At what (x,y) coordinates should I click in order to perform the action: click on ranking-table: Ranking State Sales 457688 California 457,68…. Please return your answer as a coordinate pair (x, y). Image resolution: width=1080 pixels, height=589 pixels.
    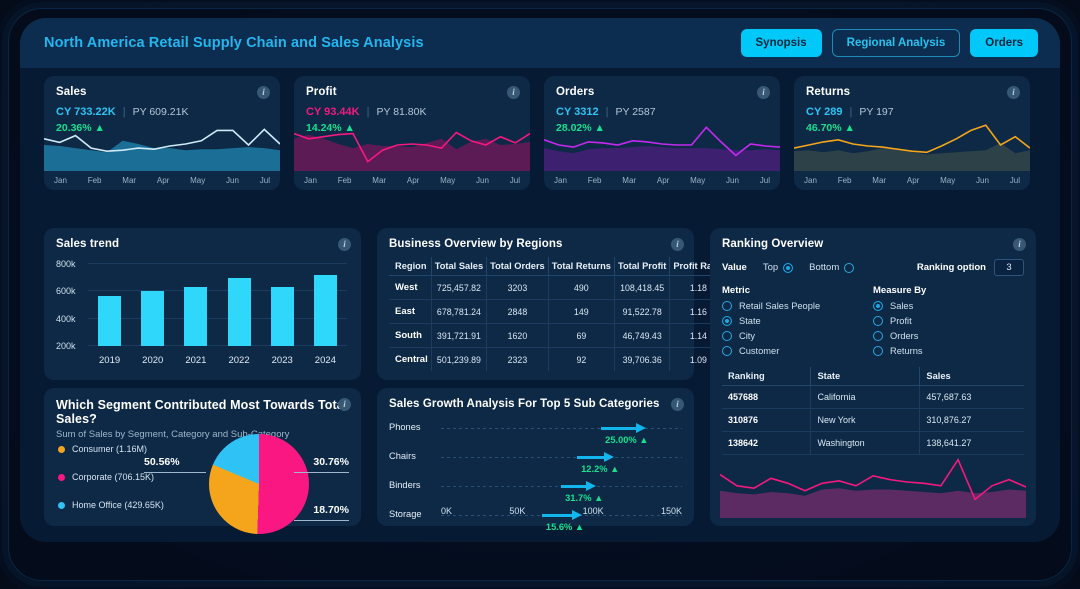
    Looking at the image, I should click on (873, 411).